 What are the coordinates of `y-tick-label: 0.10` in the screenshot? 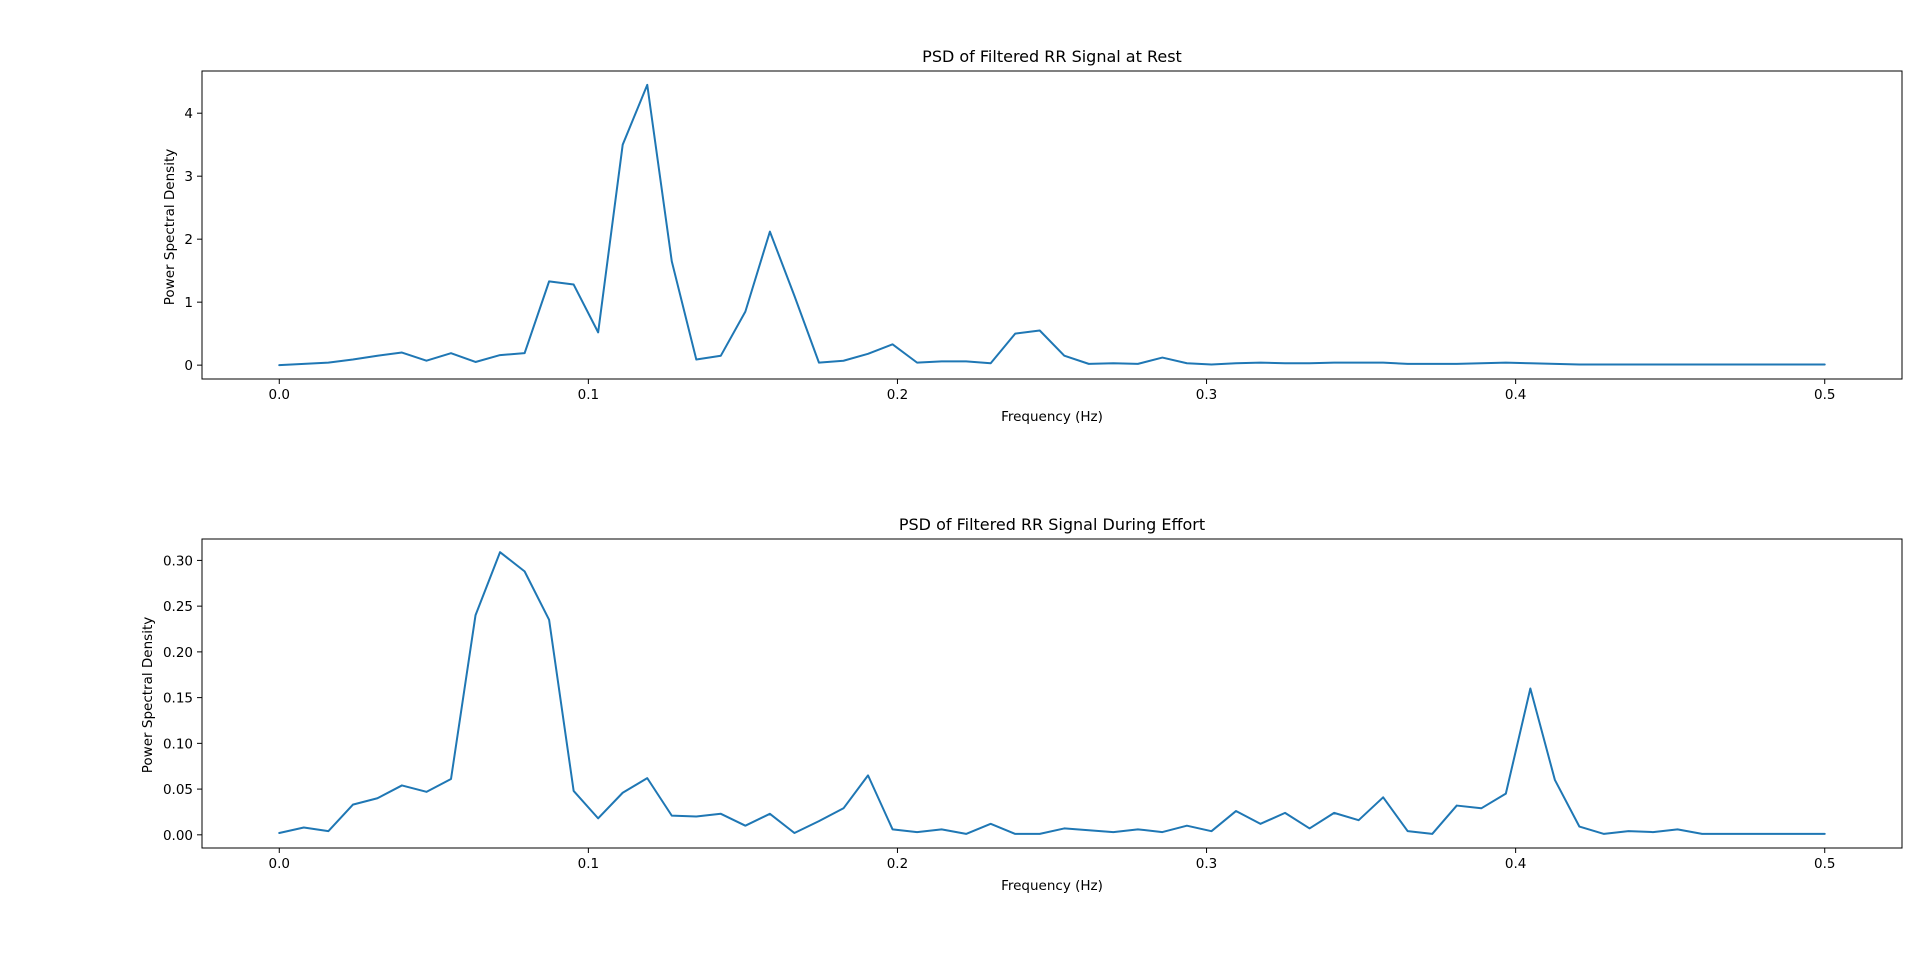 It's located at (178, 744).